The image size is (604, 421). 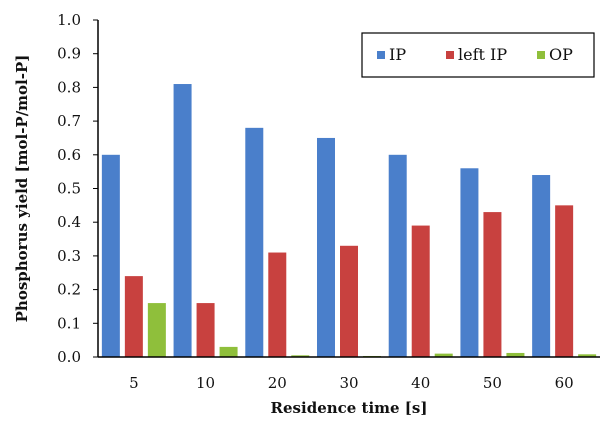 I want to click on y-tick-label: 0.4, so click(x=69, y=222).